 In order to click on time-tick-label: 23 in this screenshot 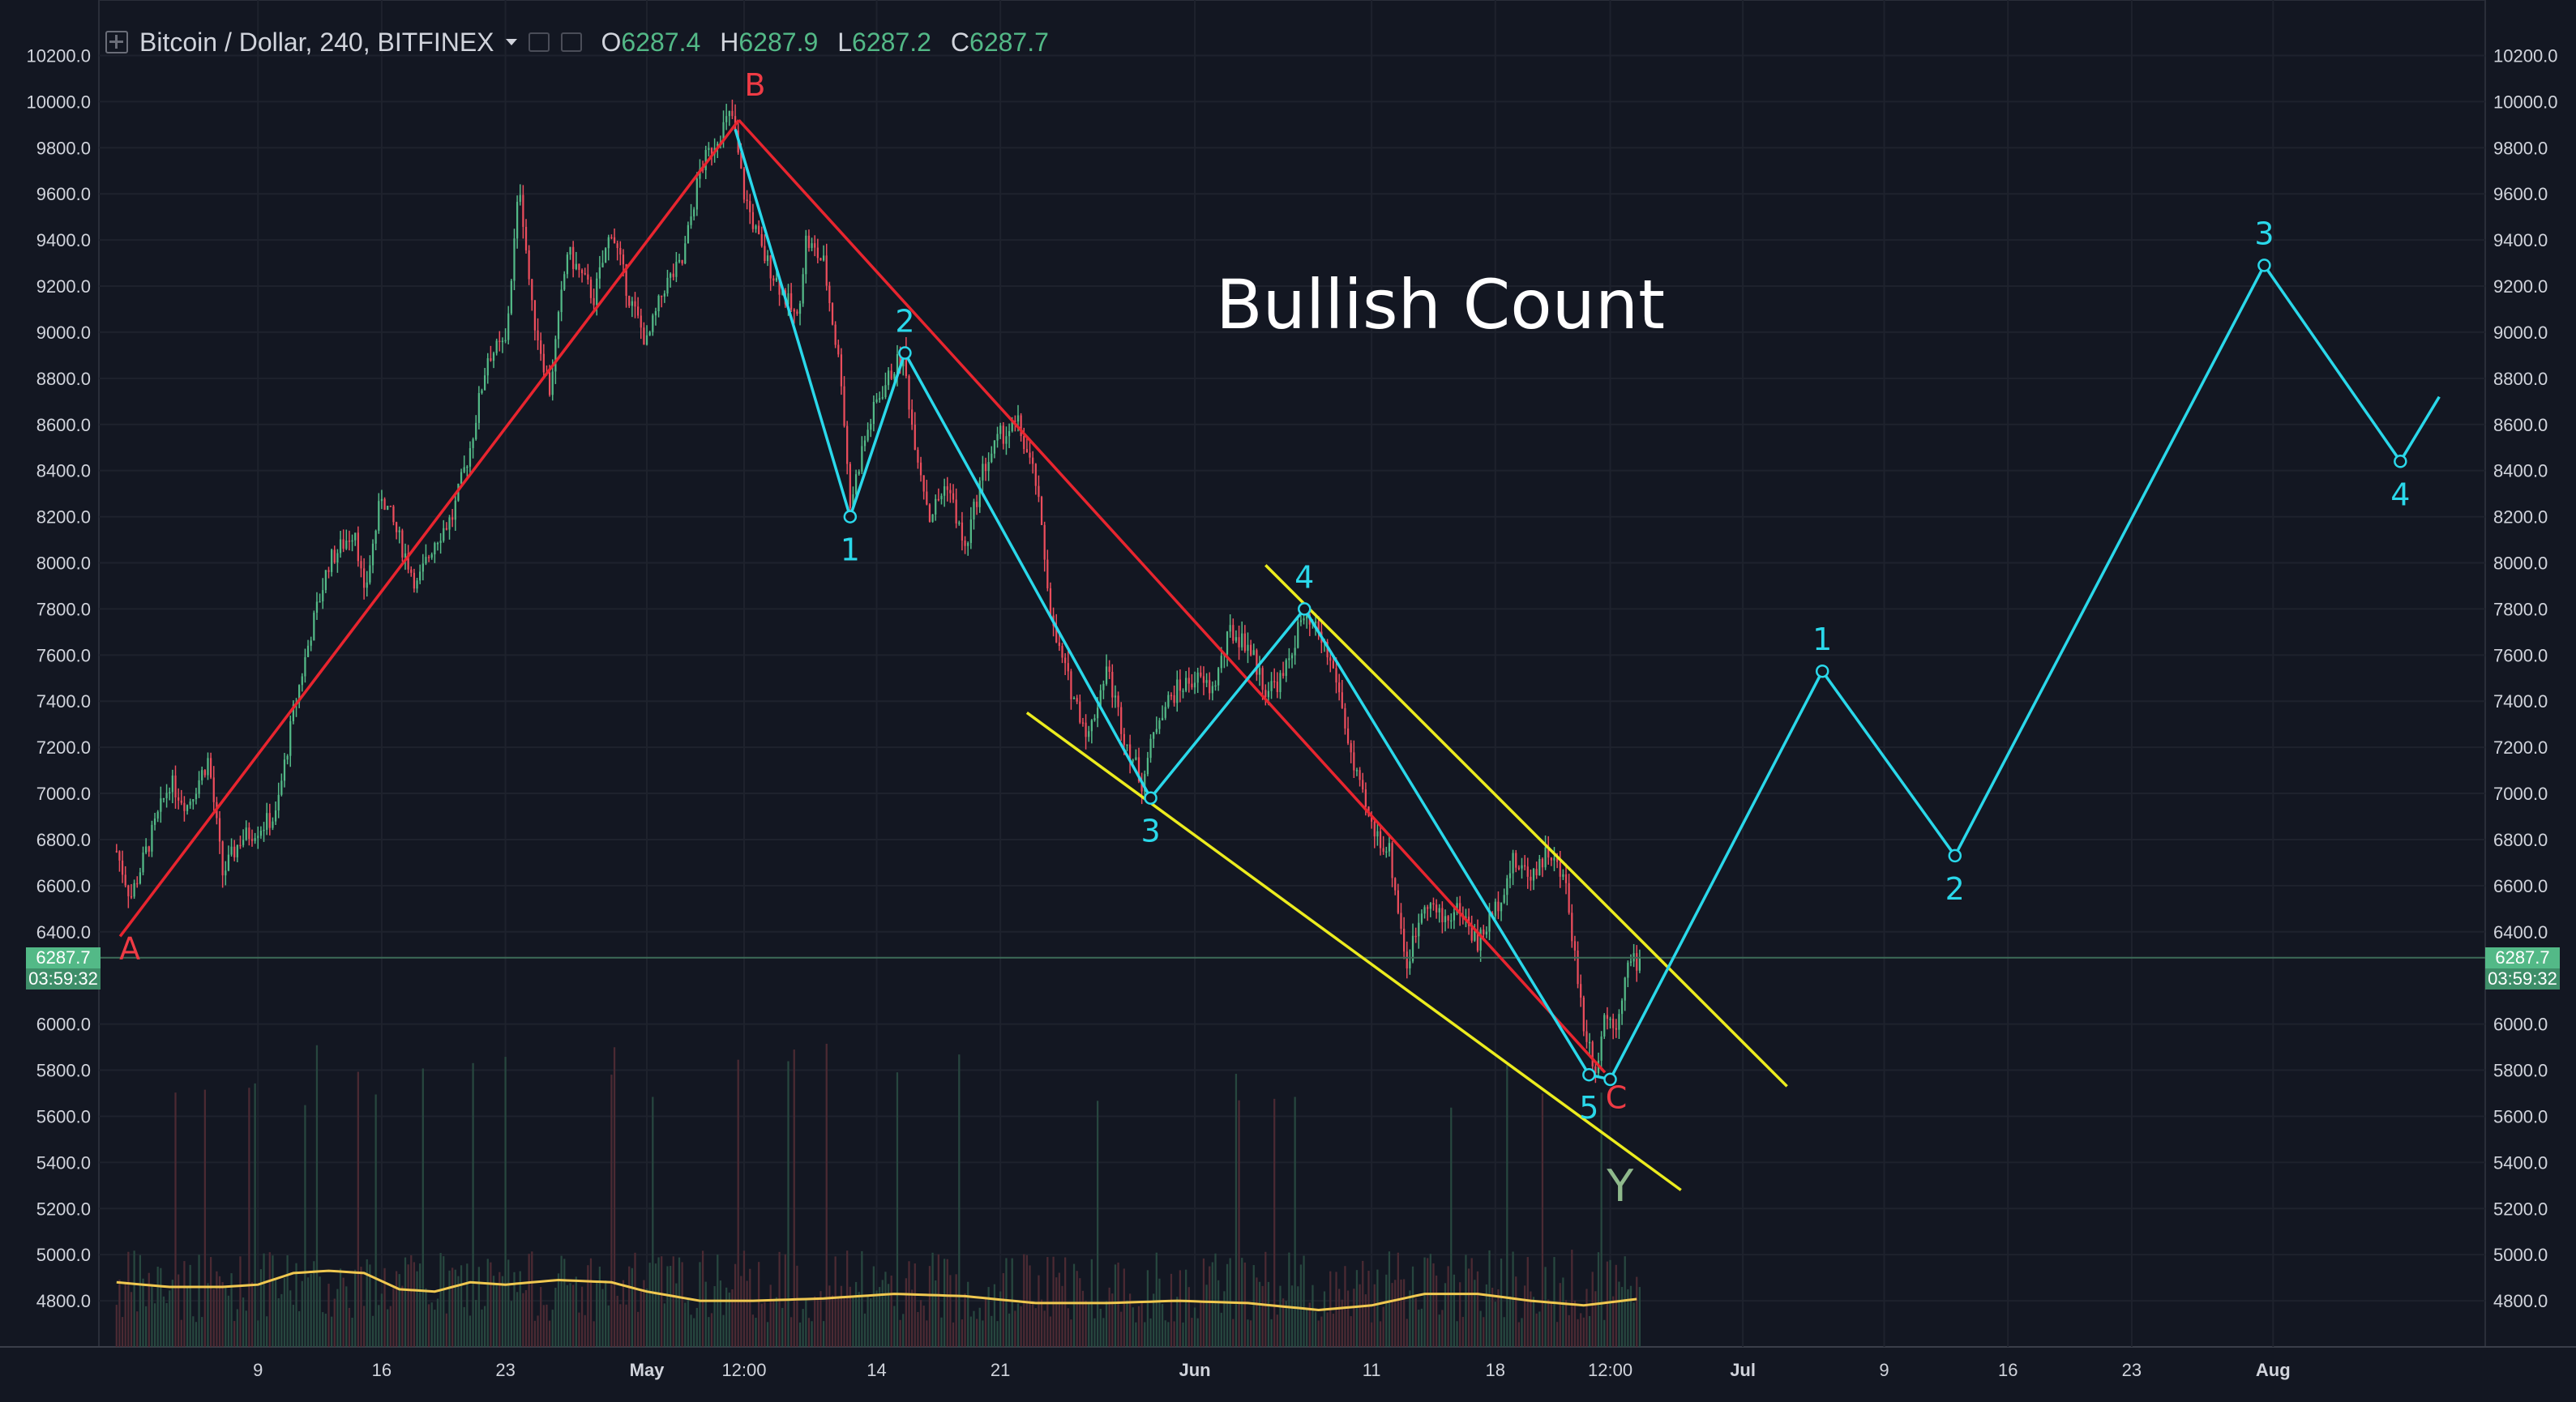, I will do `click(505, 1370)`.